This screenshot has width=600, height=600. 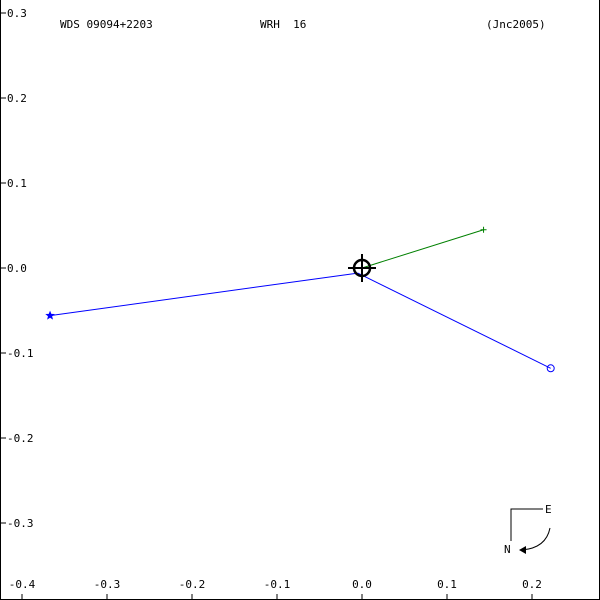 What do you see at coordinates (107, 584) in the screenshot?
I see `x-tick-label: -0.3` at bounding box center [107, 584].